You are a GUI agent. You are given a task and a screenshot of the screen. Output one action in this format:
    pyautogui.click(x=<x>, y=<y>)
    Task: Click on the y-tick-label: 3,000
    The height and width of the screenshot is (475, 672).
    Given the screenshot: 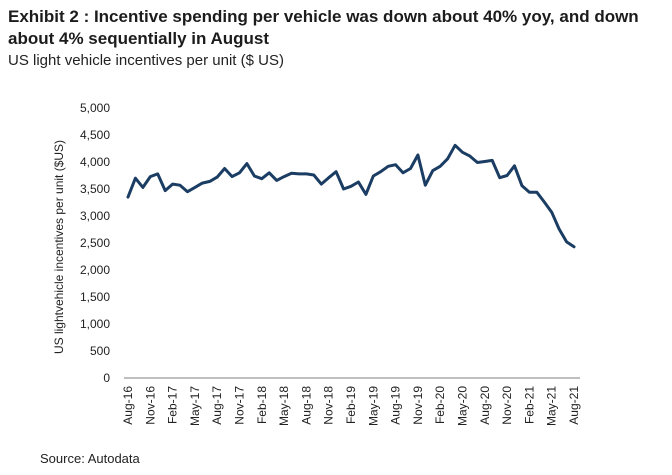 What is the action you would take?
    pyautogui.click(x=95, y=216)
    